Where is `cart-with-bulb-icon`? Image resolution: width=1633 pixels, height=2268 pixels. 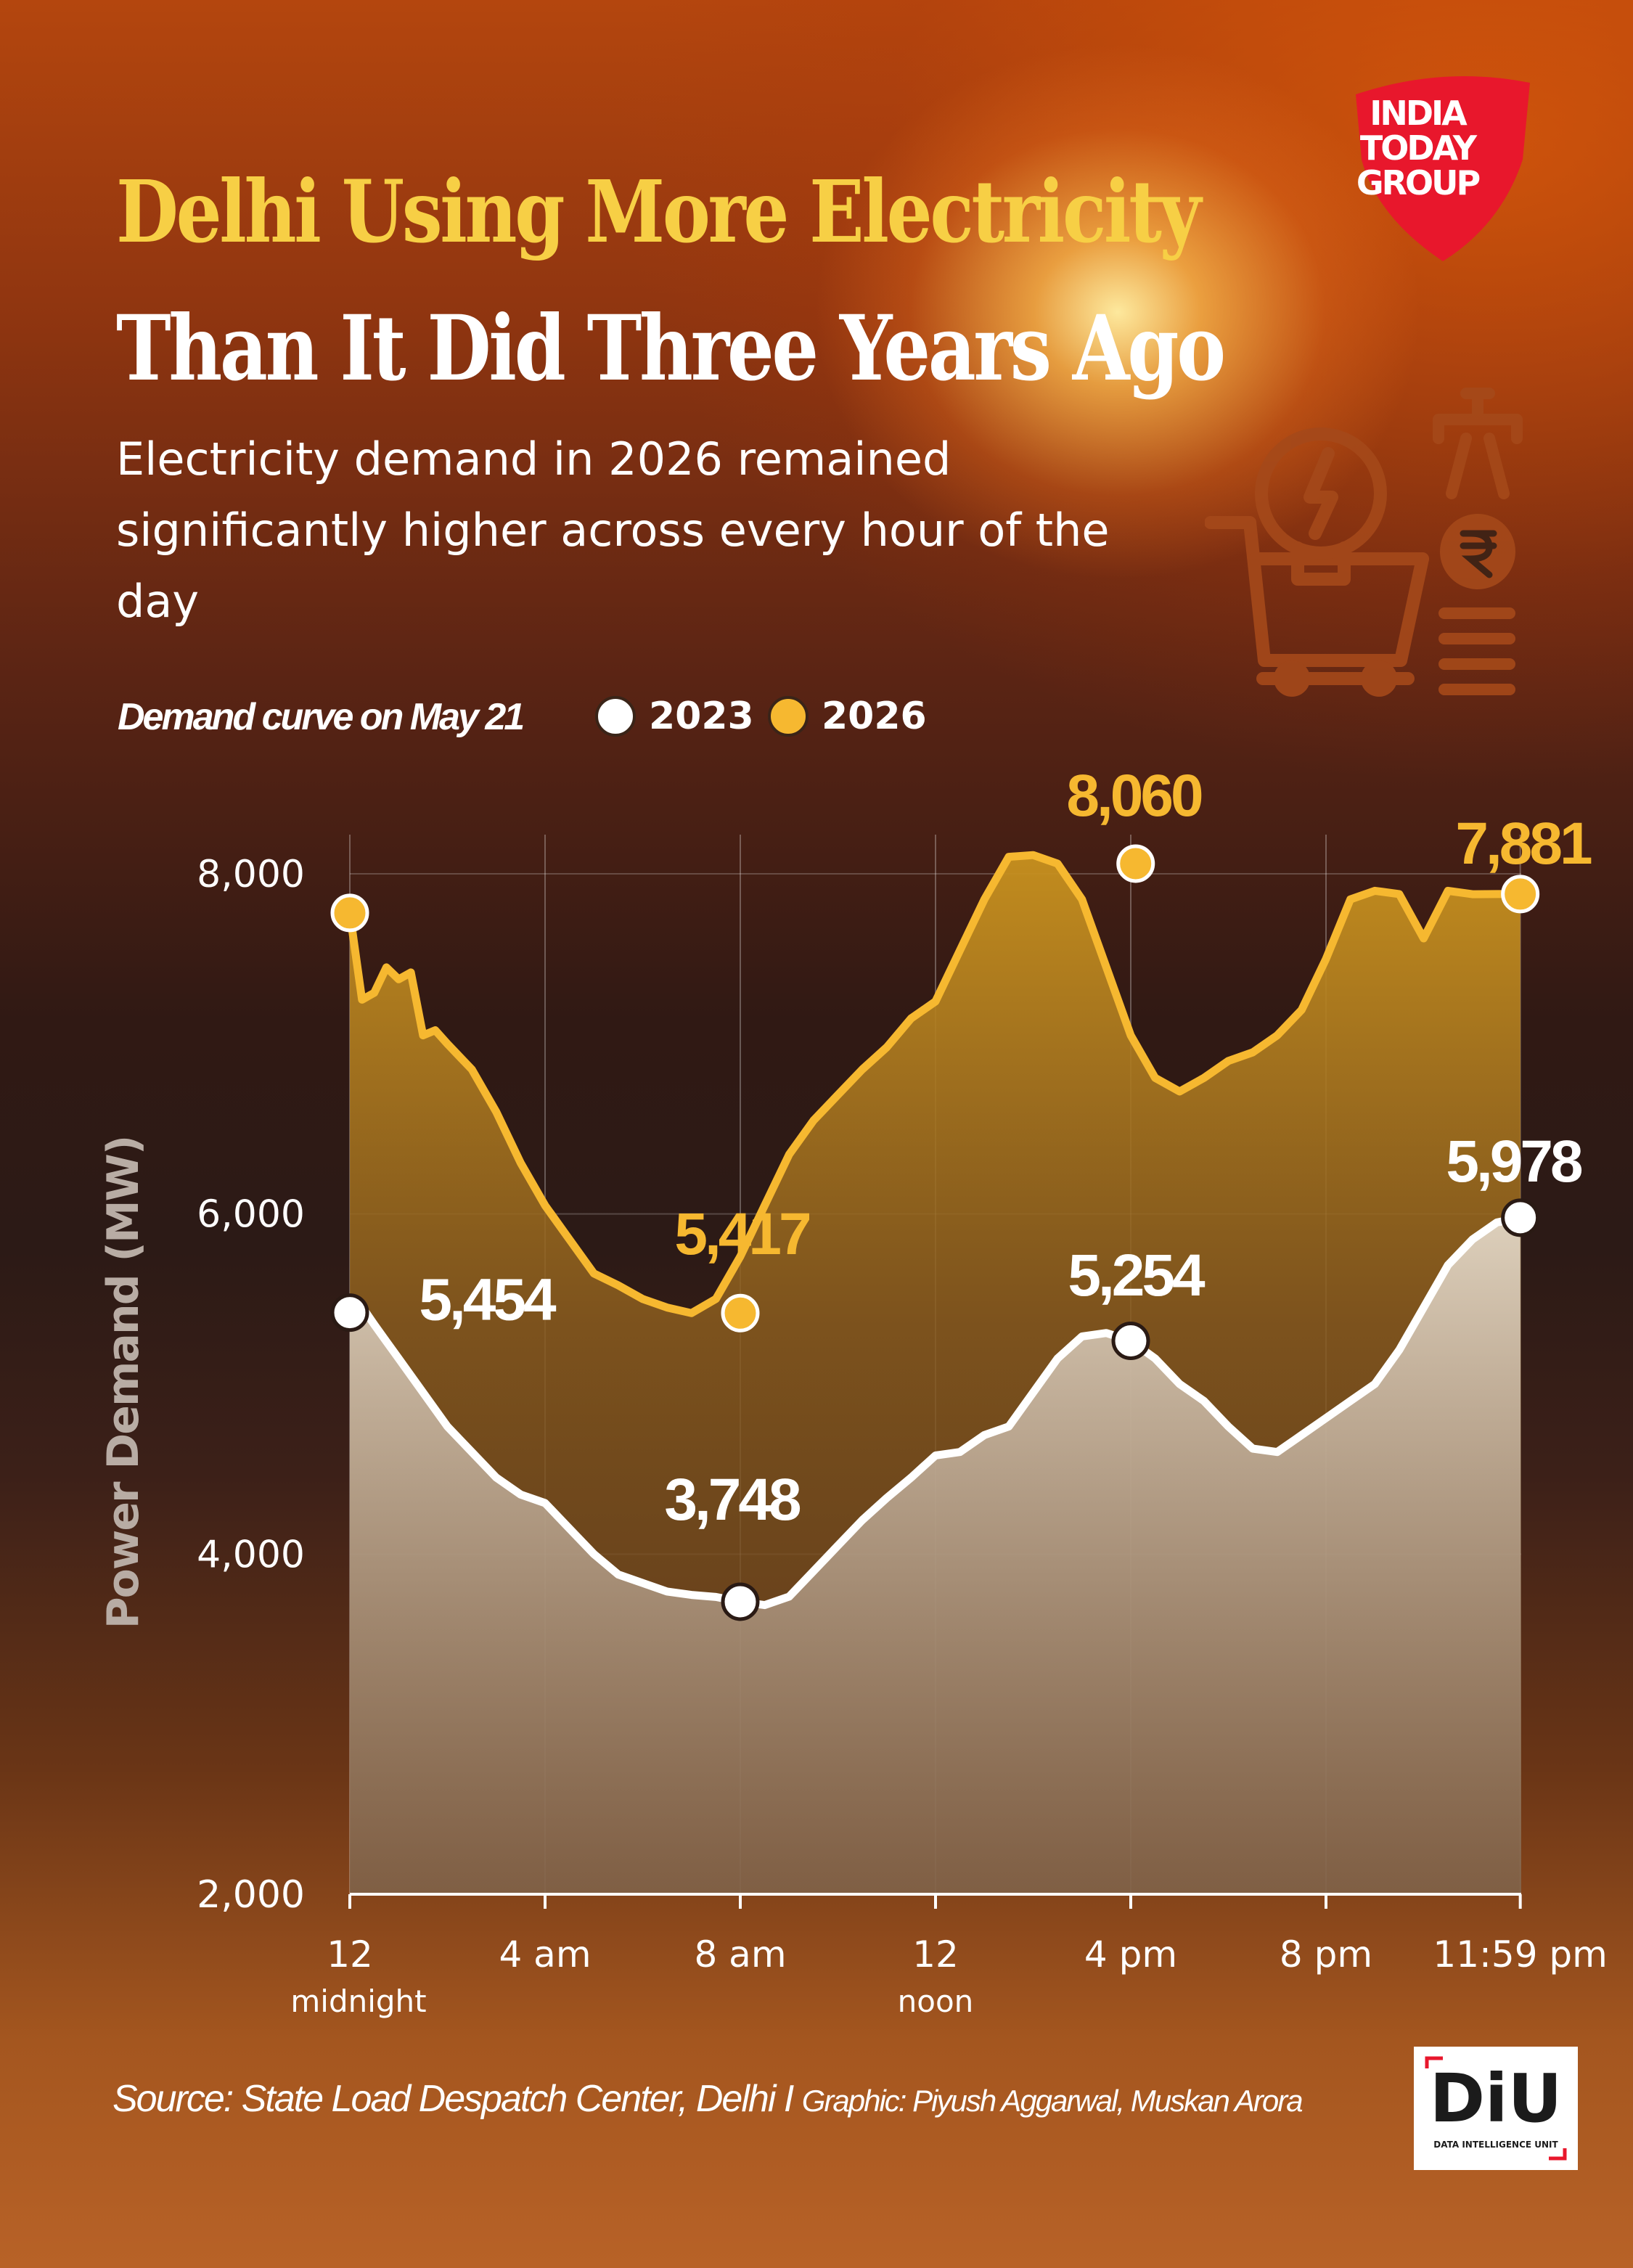
cart-with-bulb-icon is located at coordinates (1317, 562).